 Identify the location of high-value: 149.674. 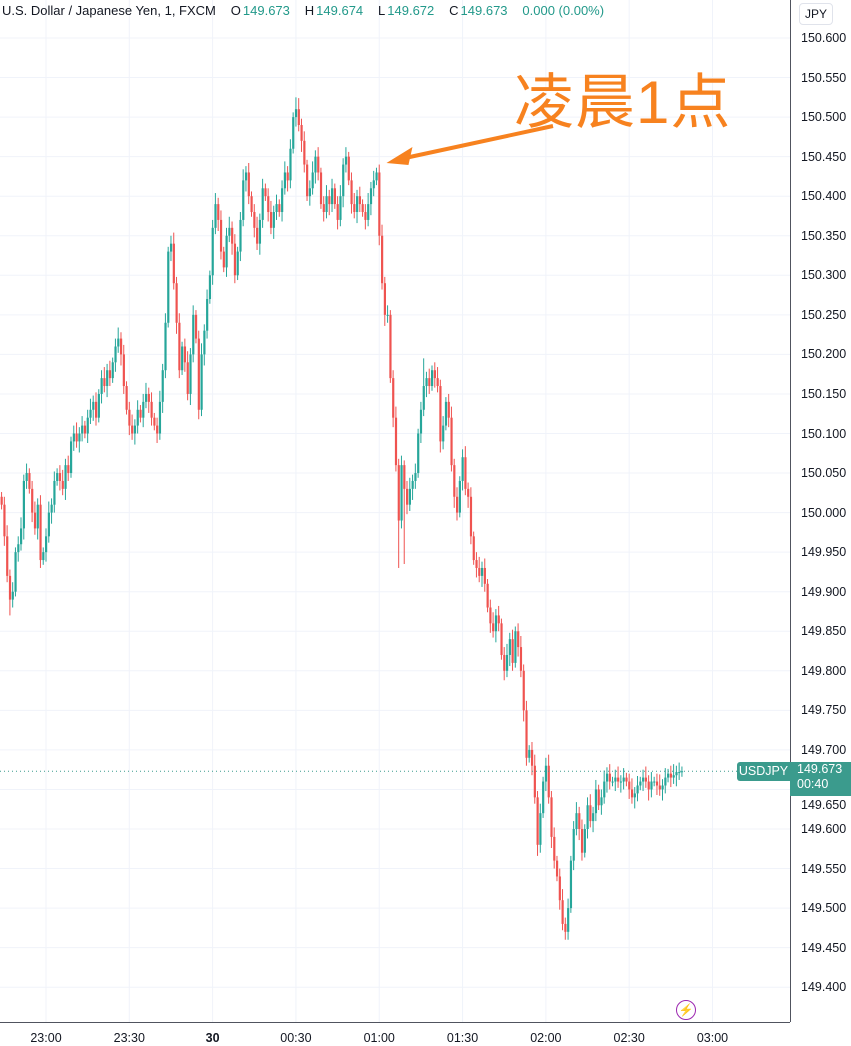
(340, 10).